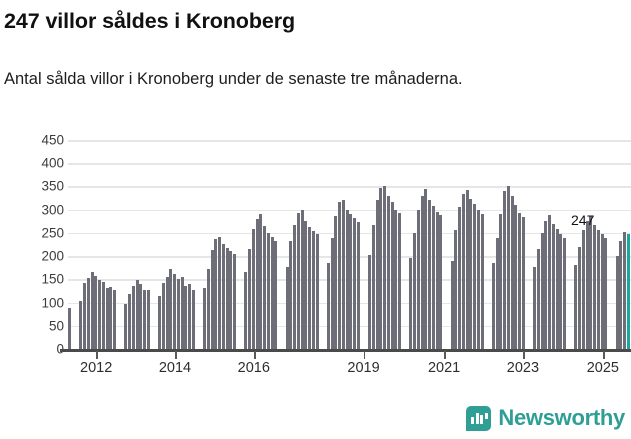 The image size is (631, 439). Describe the element at coordinates (628, 291) in the screenshot. I see `bar-highlighted` at that location.